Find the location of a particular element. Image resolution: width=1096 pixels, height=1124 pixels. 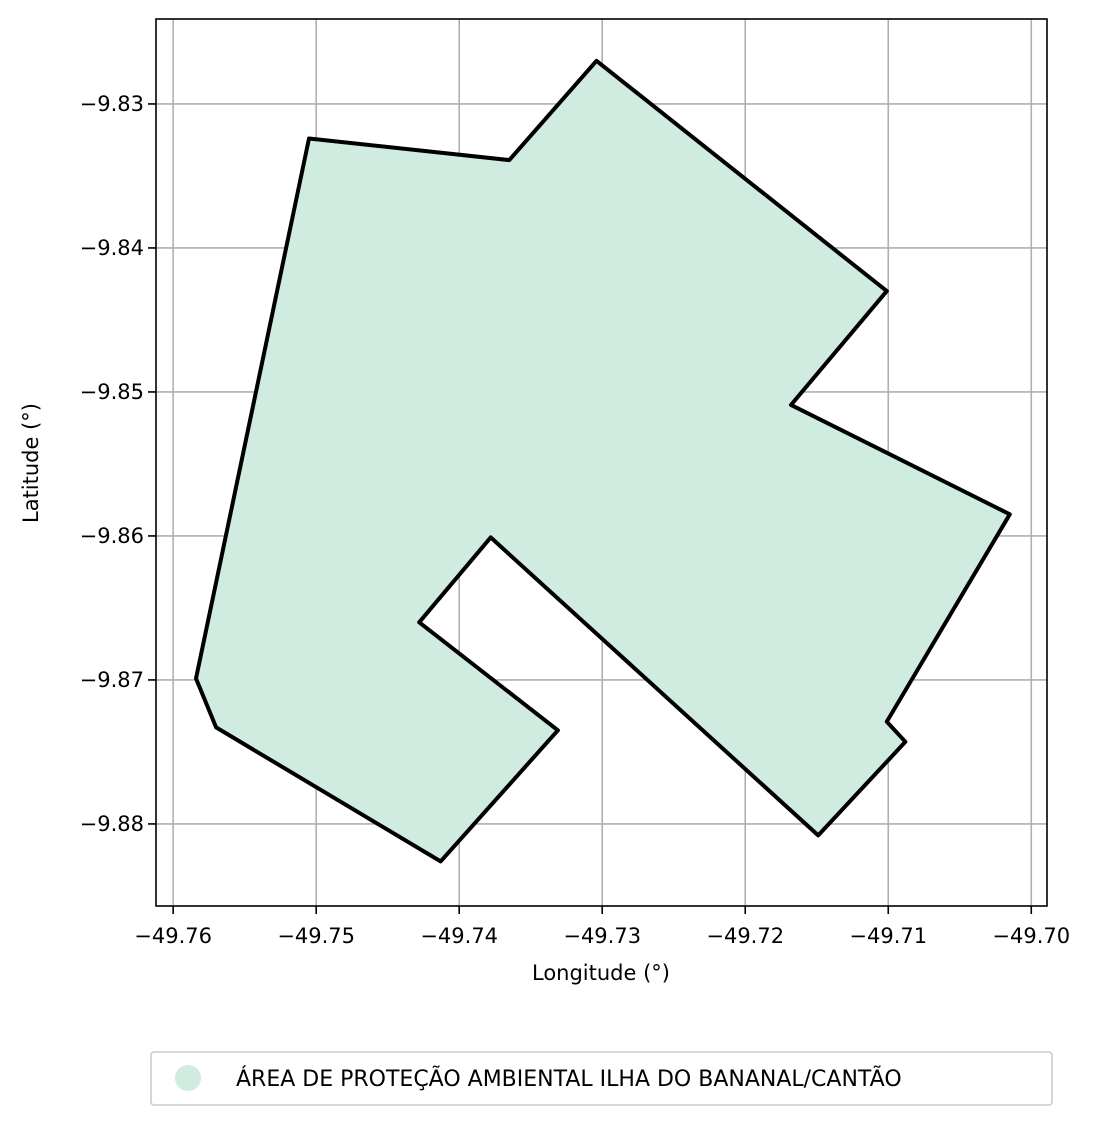

x-tick-label: −49.71 is located at coordinates (888, 936).